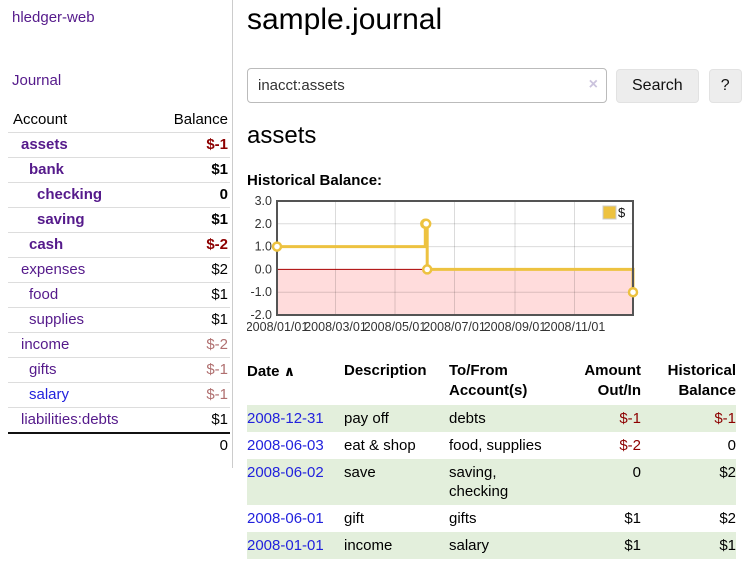 The width and height of the screenshot is (742, 582). Describe the element at coordinates (601, 482) in the screenshot. I see `transaction-amount: 0` at that location.